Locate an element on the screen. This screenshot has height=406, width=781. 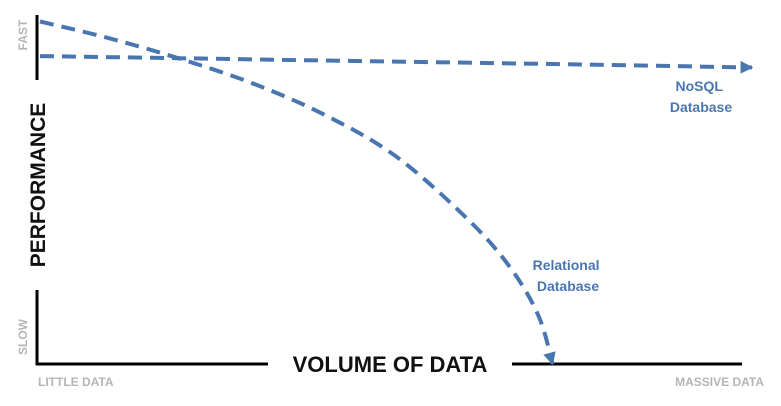
x-tick-label-massive-data: MASSIVE DATA is located at coordinates (719, 382).